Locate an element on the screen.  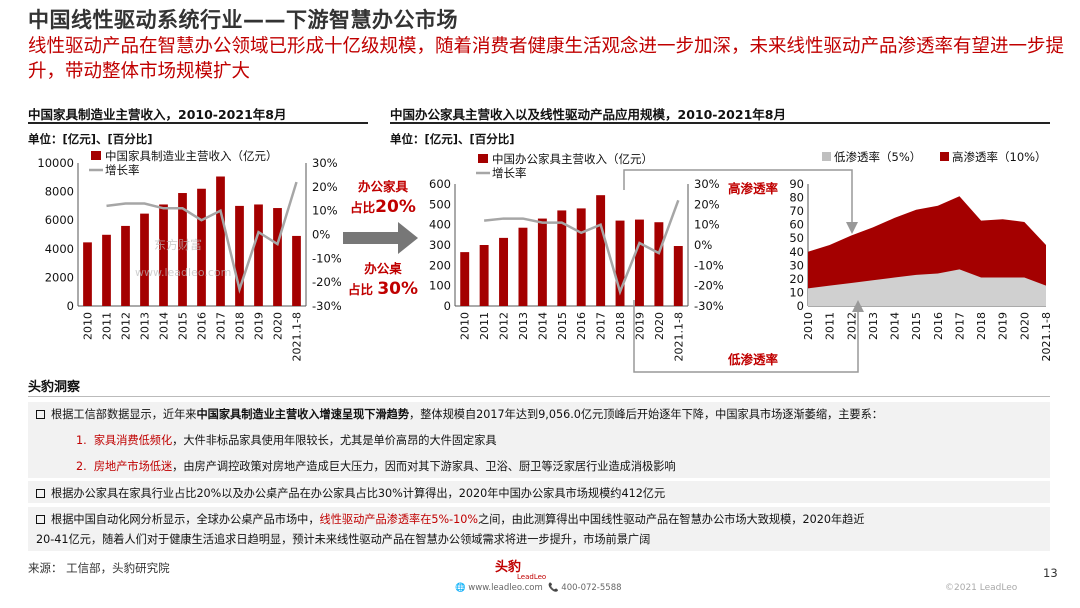
x-tick-label: 2010 is located at coordinates (88, 326).